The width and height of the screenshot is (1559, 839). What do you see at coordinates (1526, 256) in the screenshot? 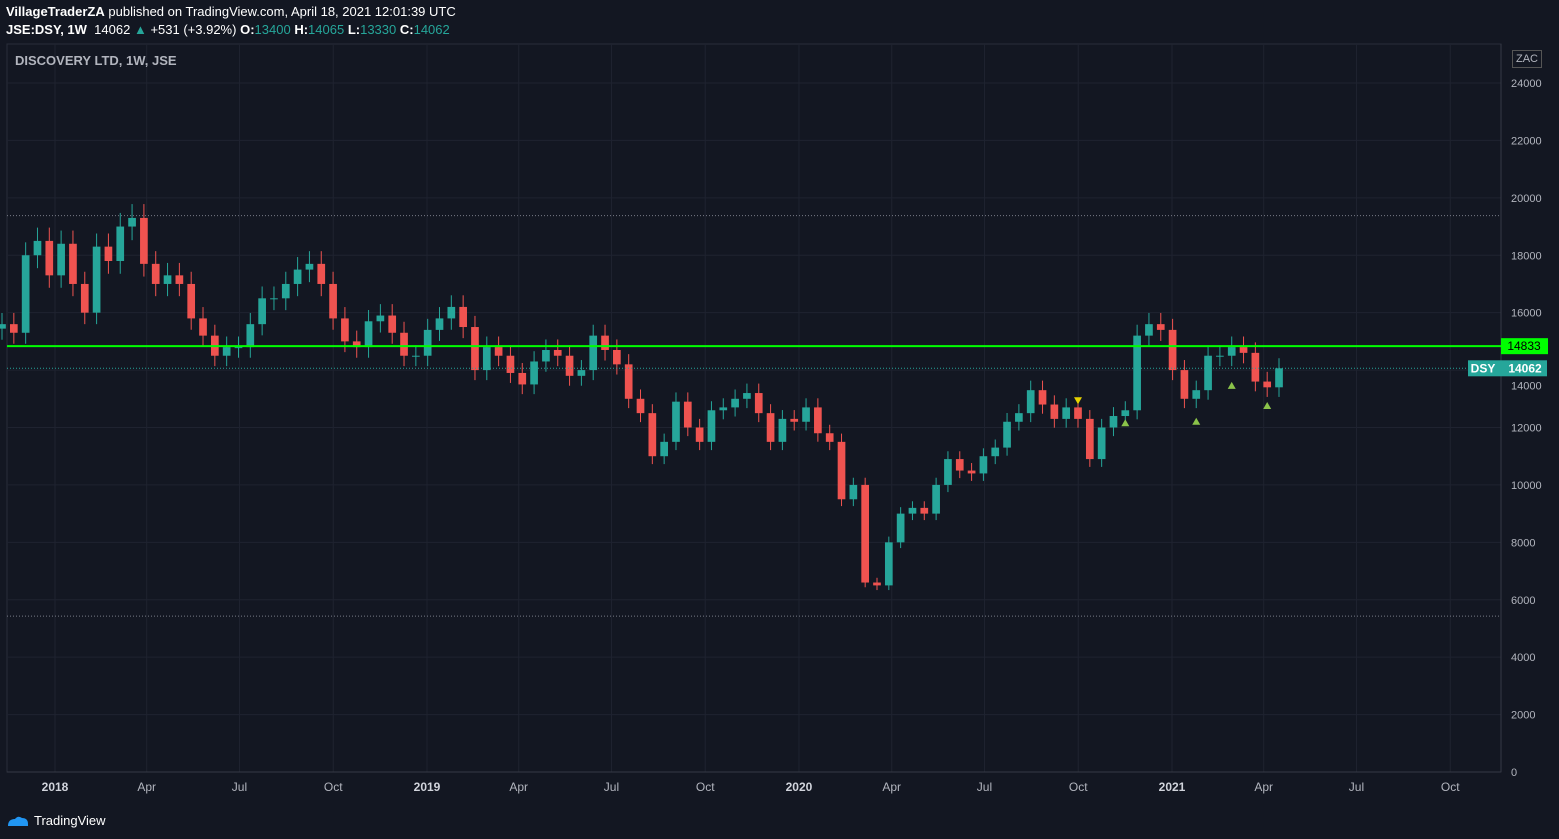
I see `y-tick-label: 18000` at bounding box center [1526, 256].